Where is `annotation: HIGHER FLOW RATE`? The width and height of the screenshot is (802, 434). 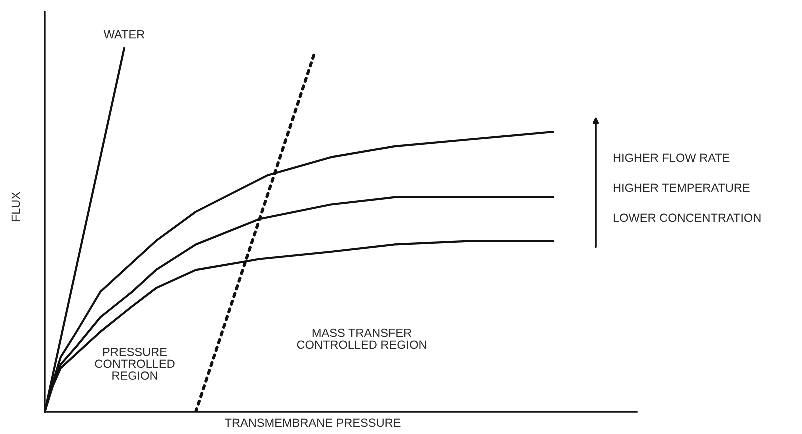 annotation: HIGHER FLOW RATE is located at coordinates (672, 158).